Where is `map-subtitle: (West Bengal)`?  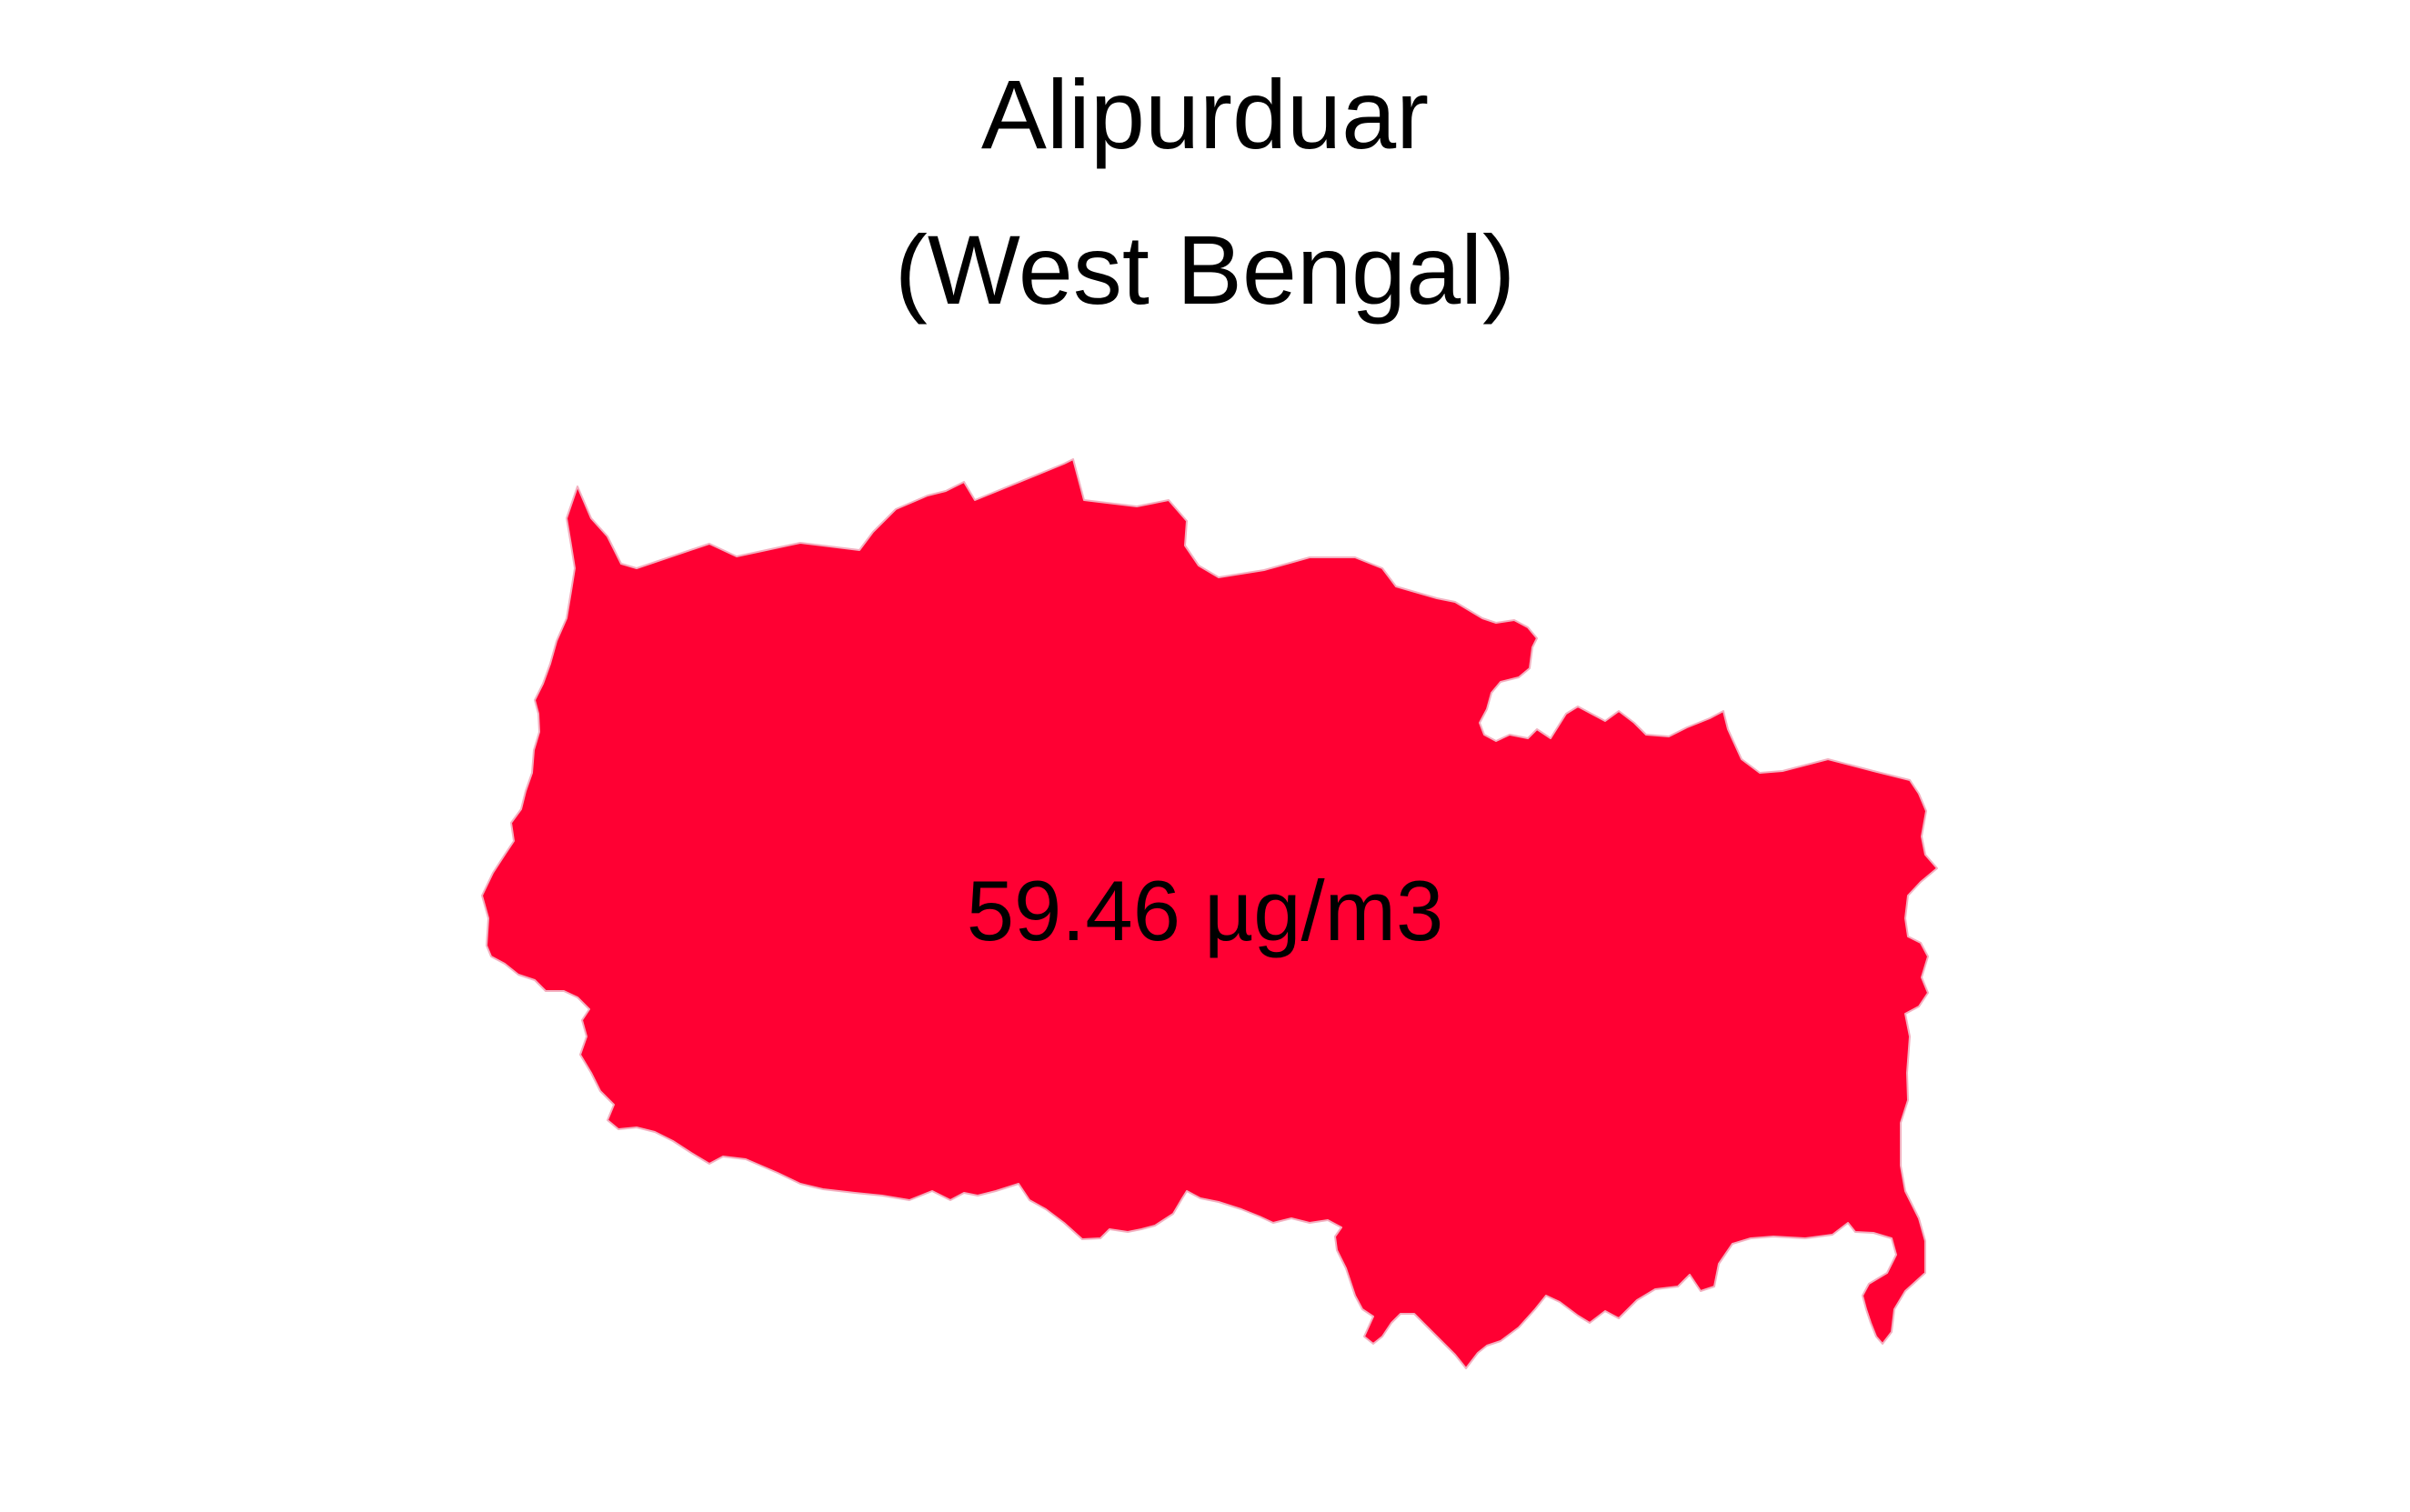 map-subtitle: (West Bengal) is located at coordinates (1205, 270).